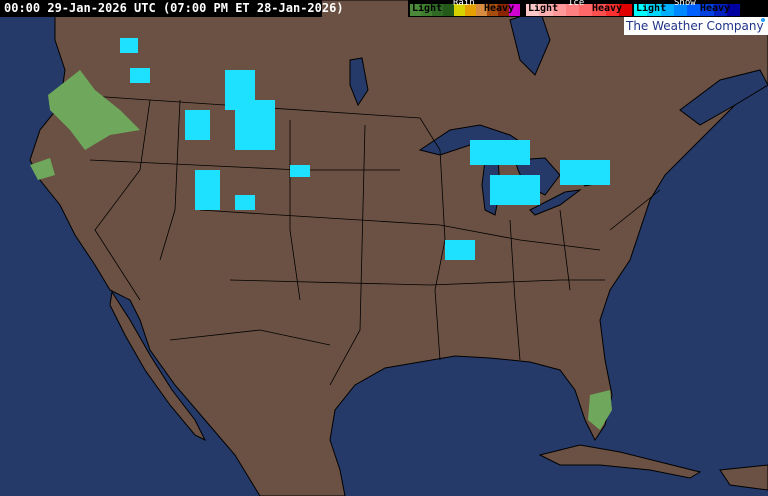 The height and width of the screenshot is (496, 768). I want to click on snow-michigan, so click(500, 152).